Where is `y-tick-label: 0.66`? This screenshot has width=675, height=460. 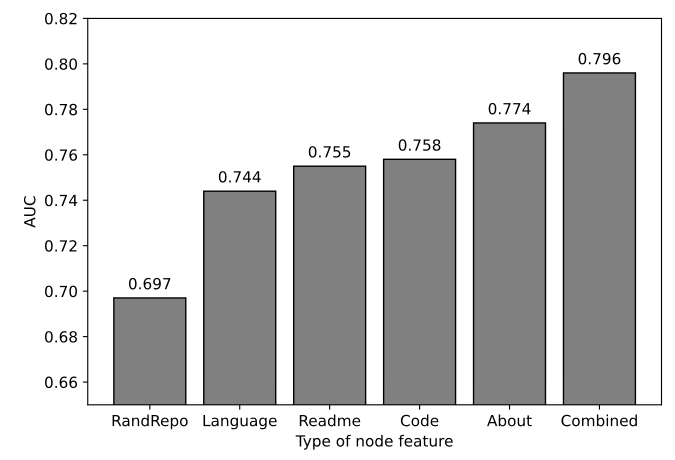
y-tick-label: 0.66 is located at coordinates (61, 382).